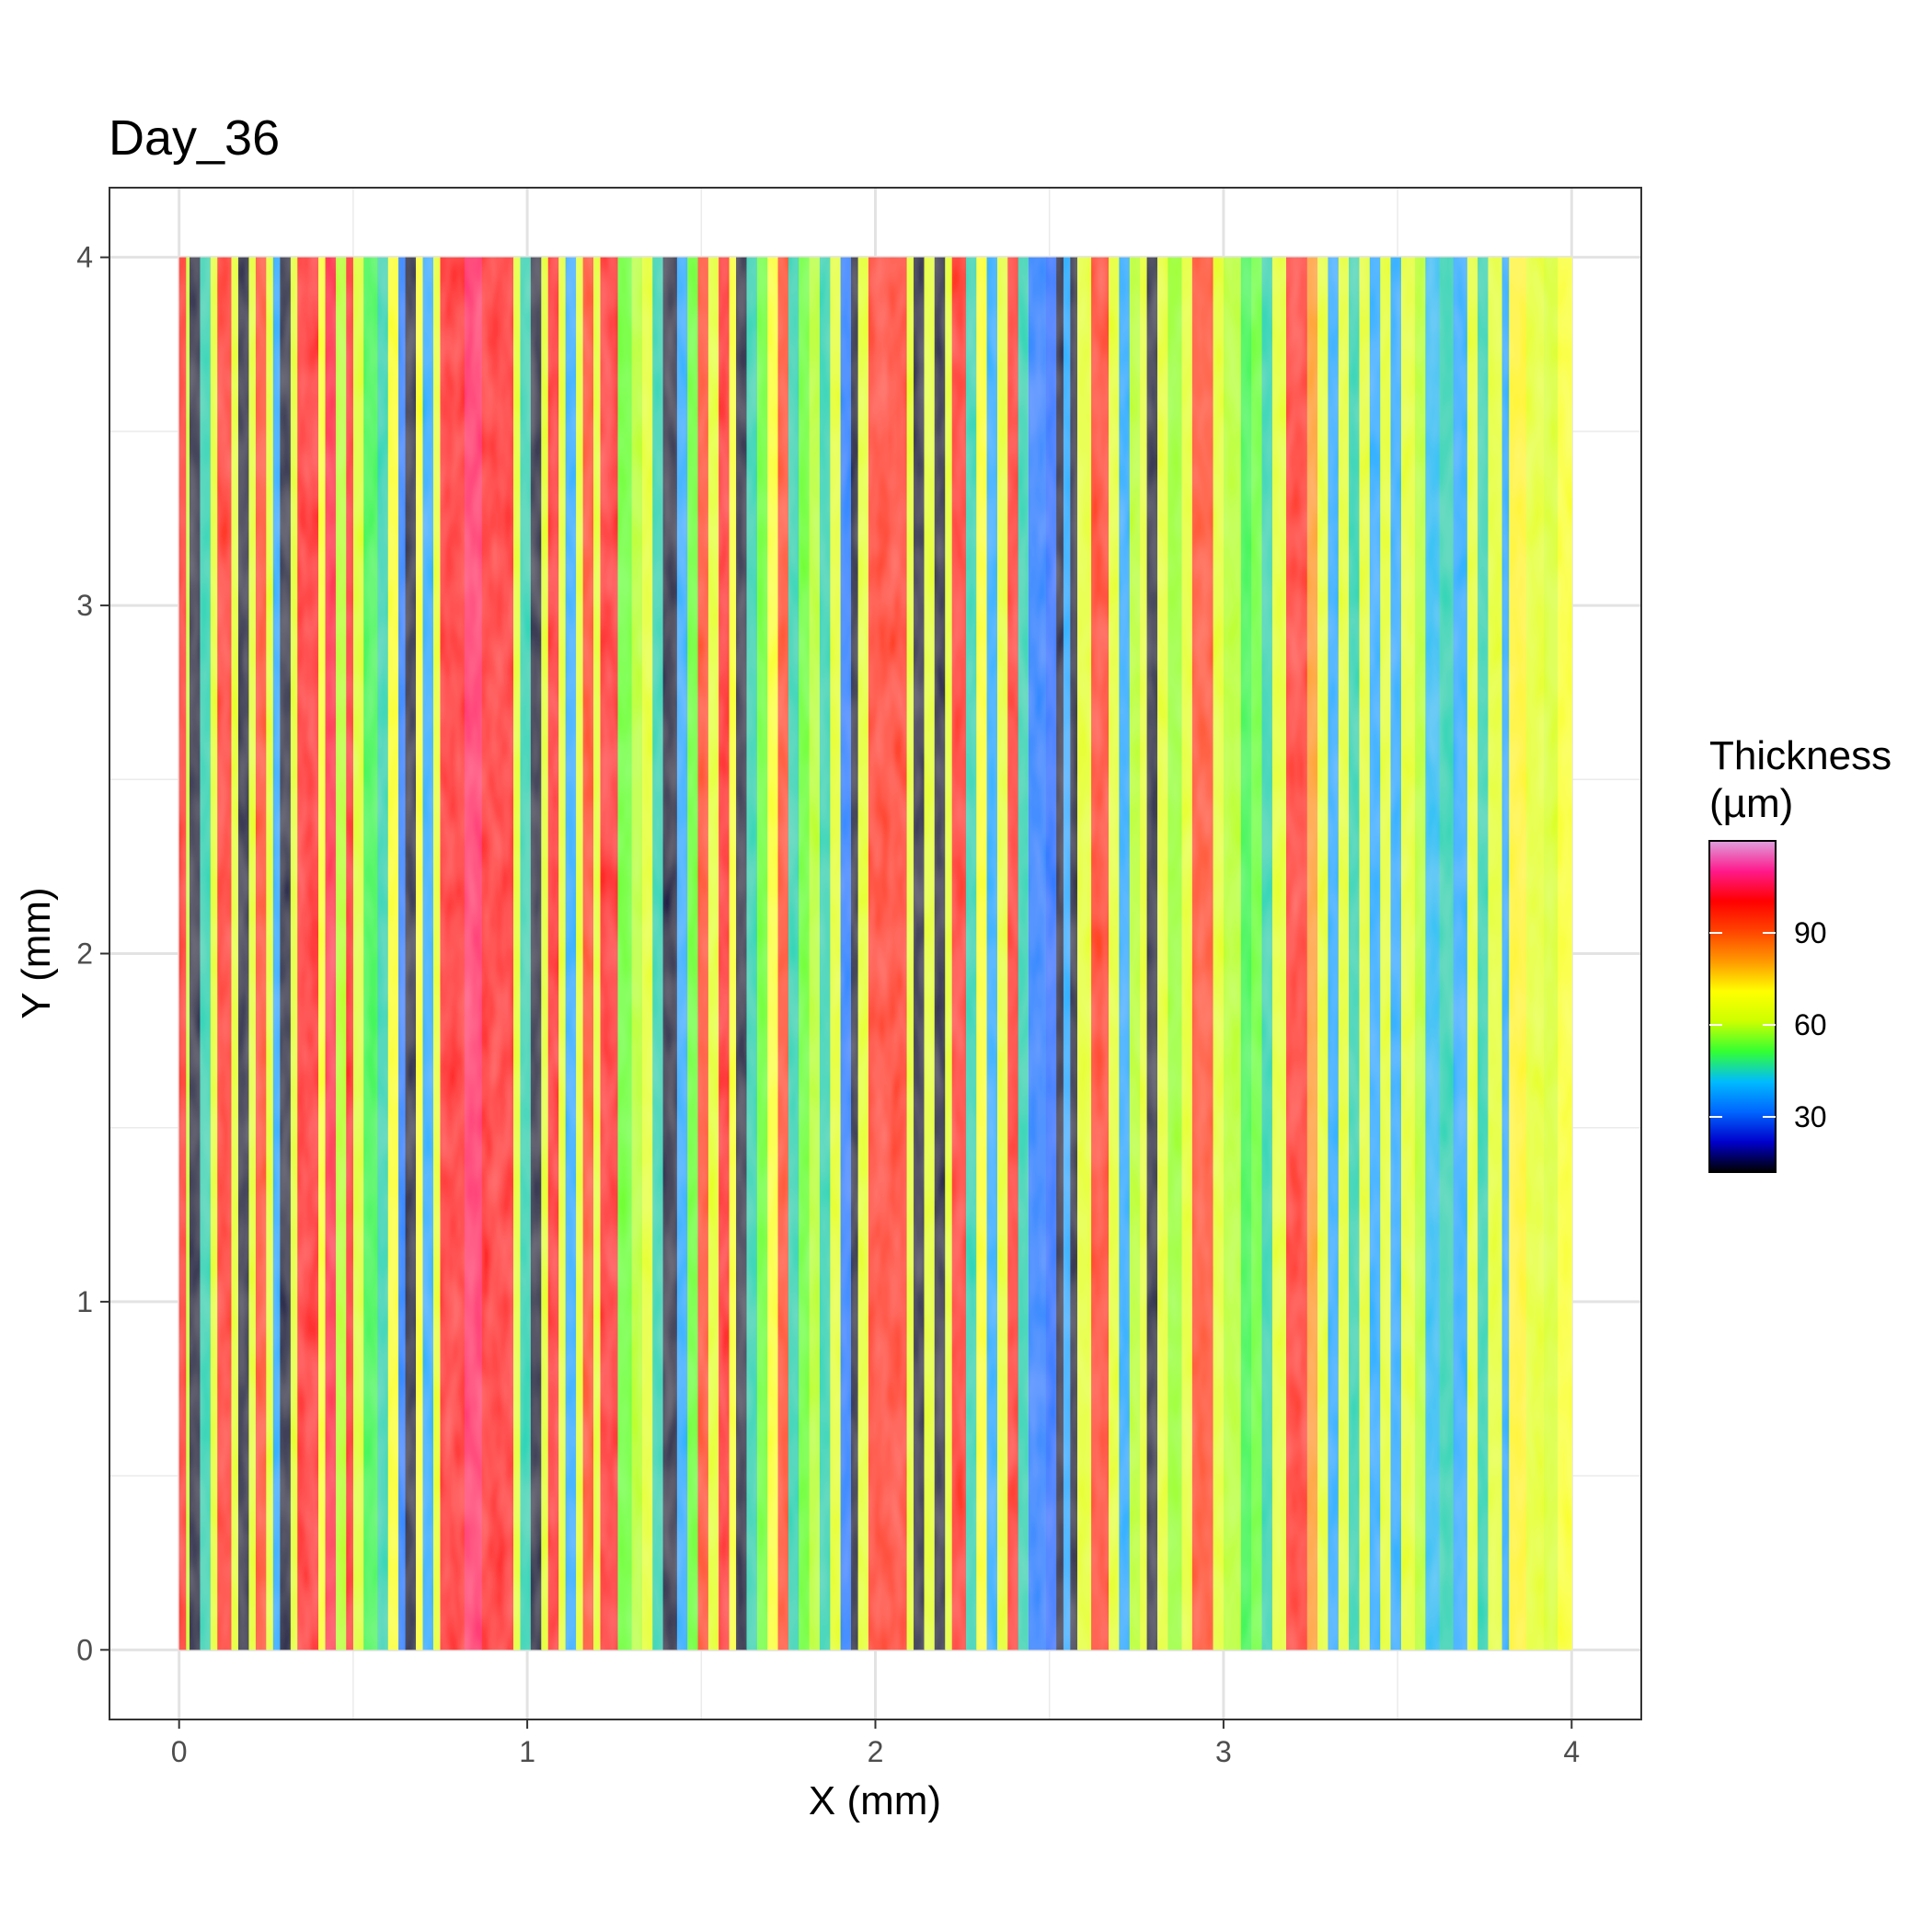 This screenshot has height=1932, width=1932. What do you see at coordinates (875, 1800) in the screenshot?
I see `x-axis-title: X (mm)` at bounding box center [875, 1800].